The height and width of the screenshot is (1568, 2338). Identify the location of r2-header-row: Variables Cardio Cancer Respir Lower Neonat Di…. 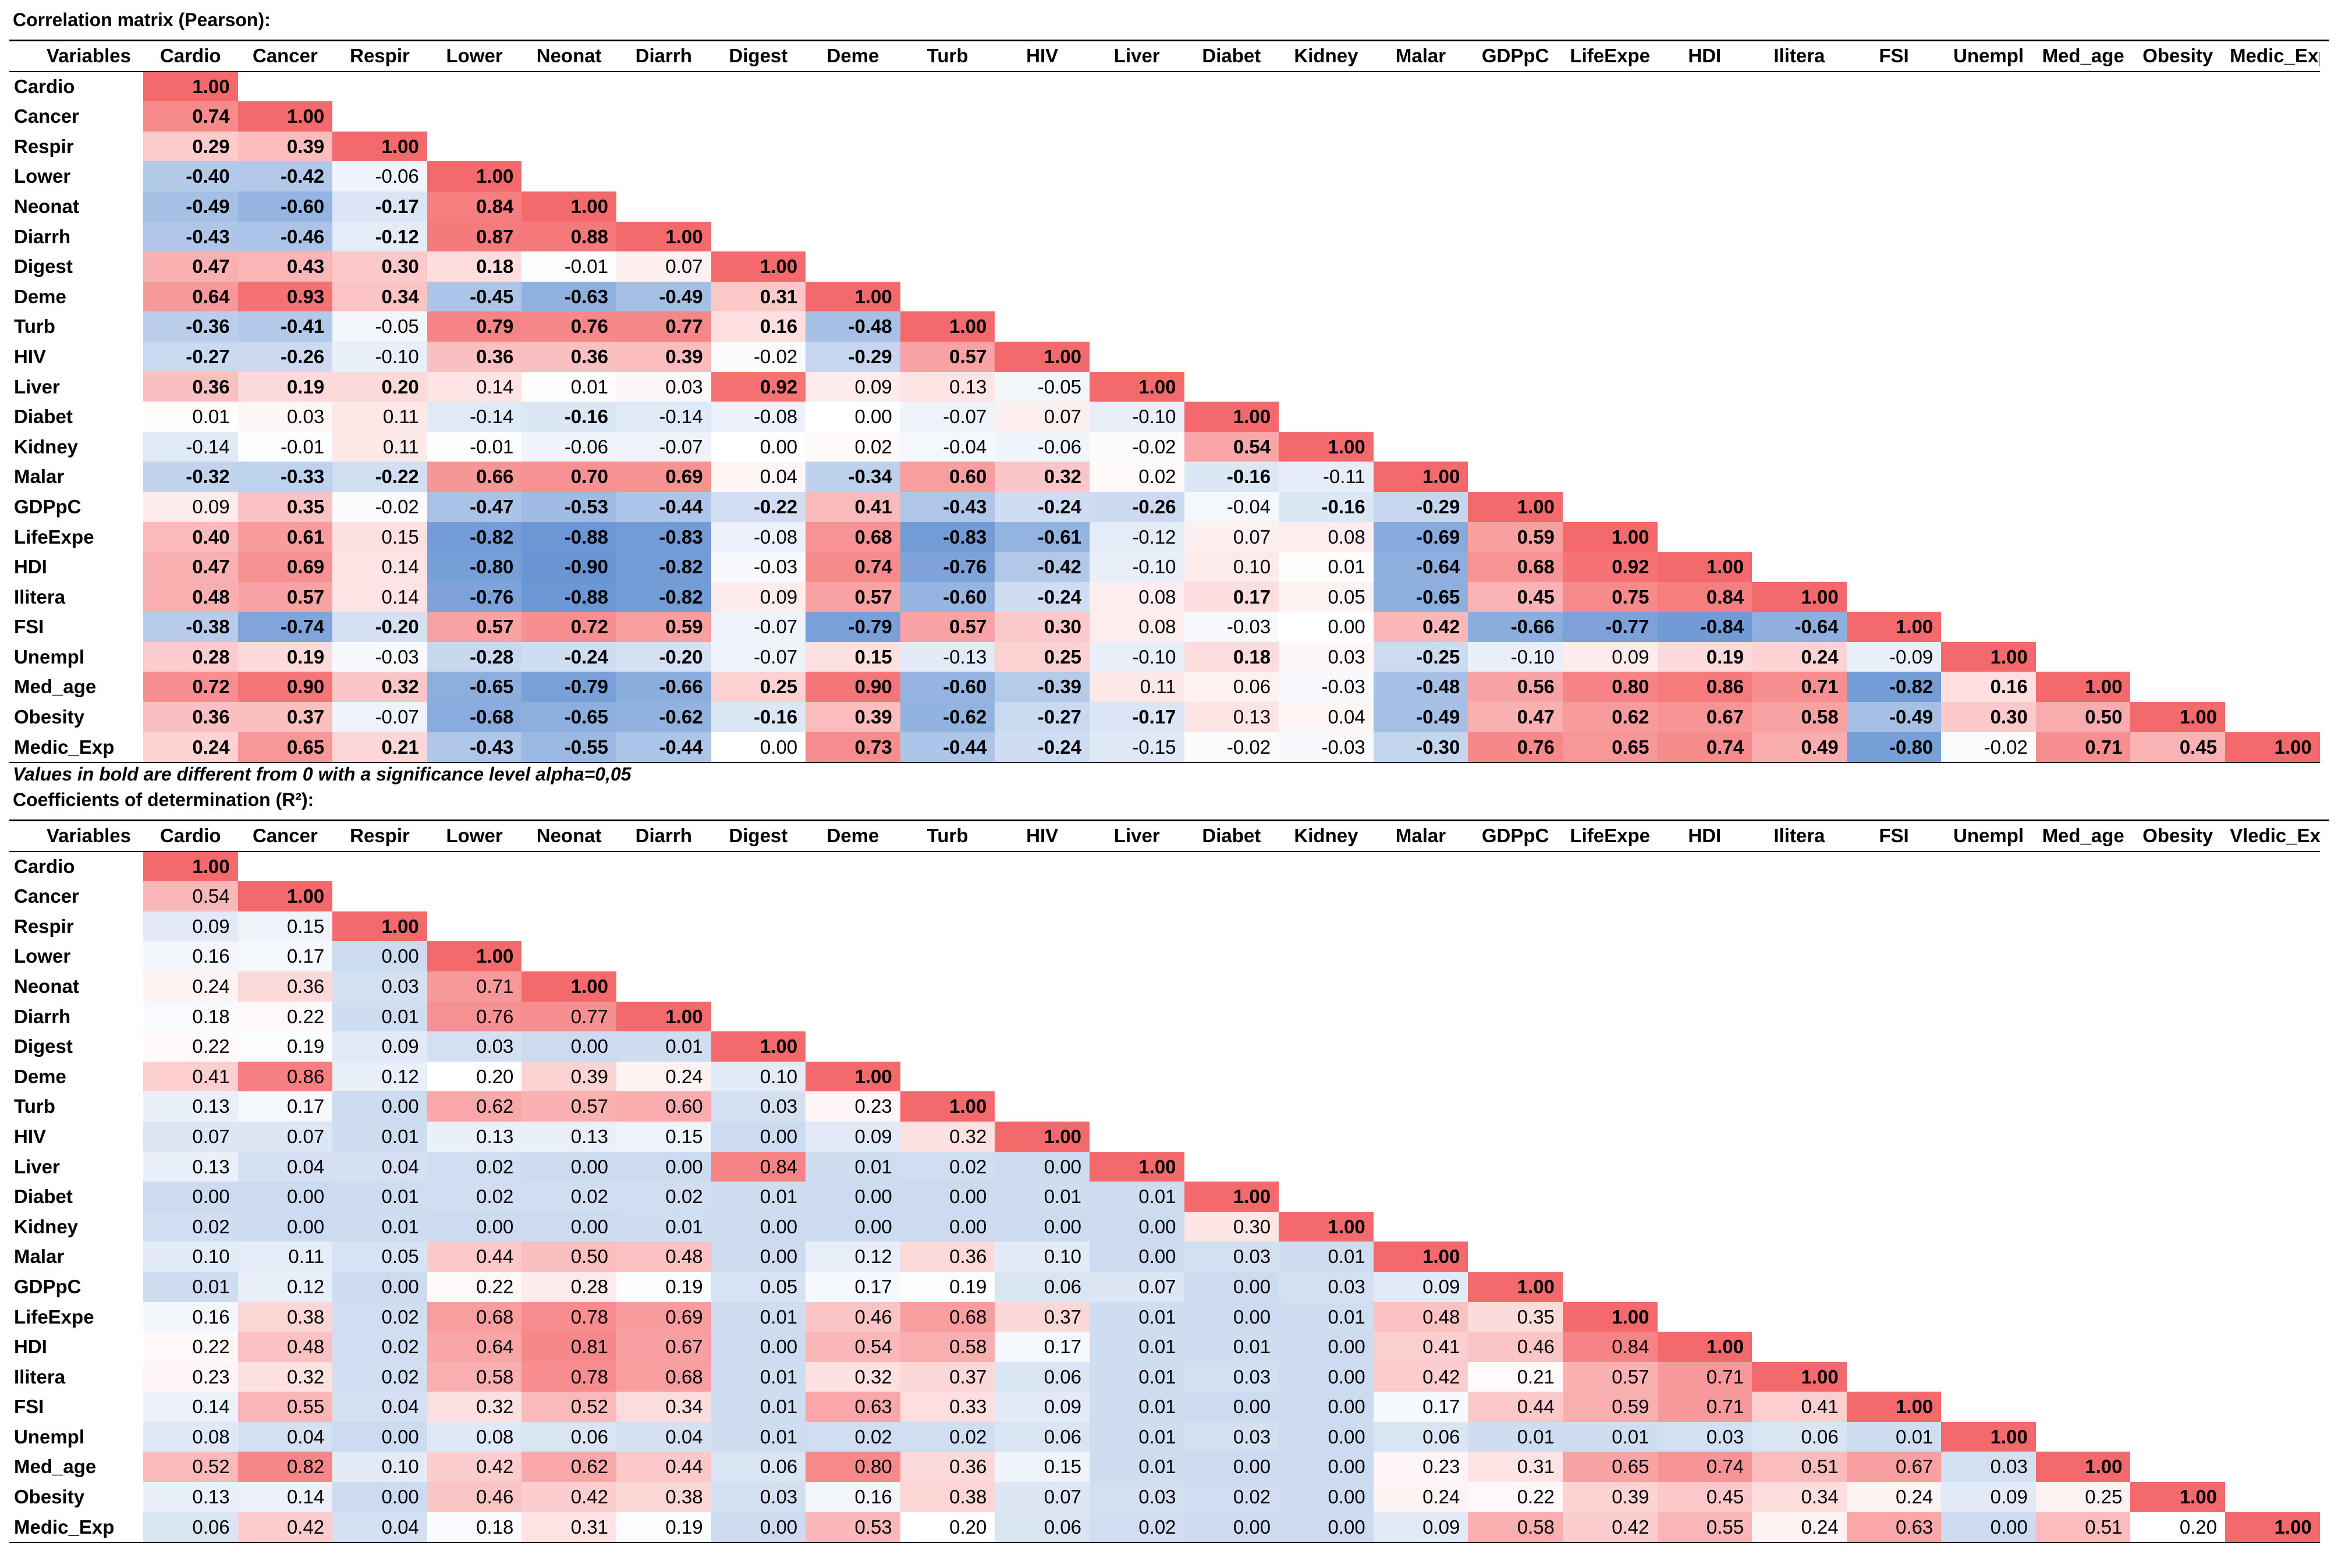
(1164, 836).